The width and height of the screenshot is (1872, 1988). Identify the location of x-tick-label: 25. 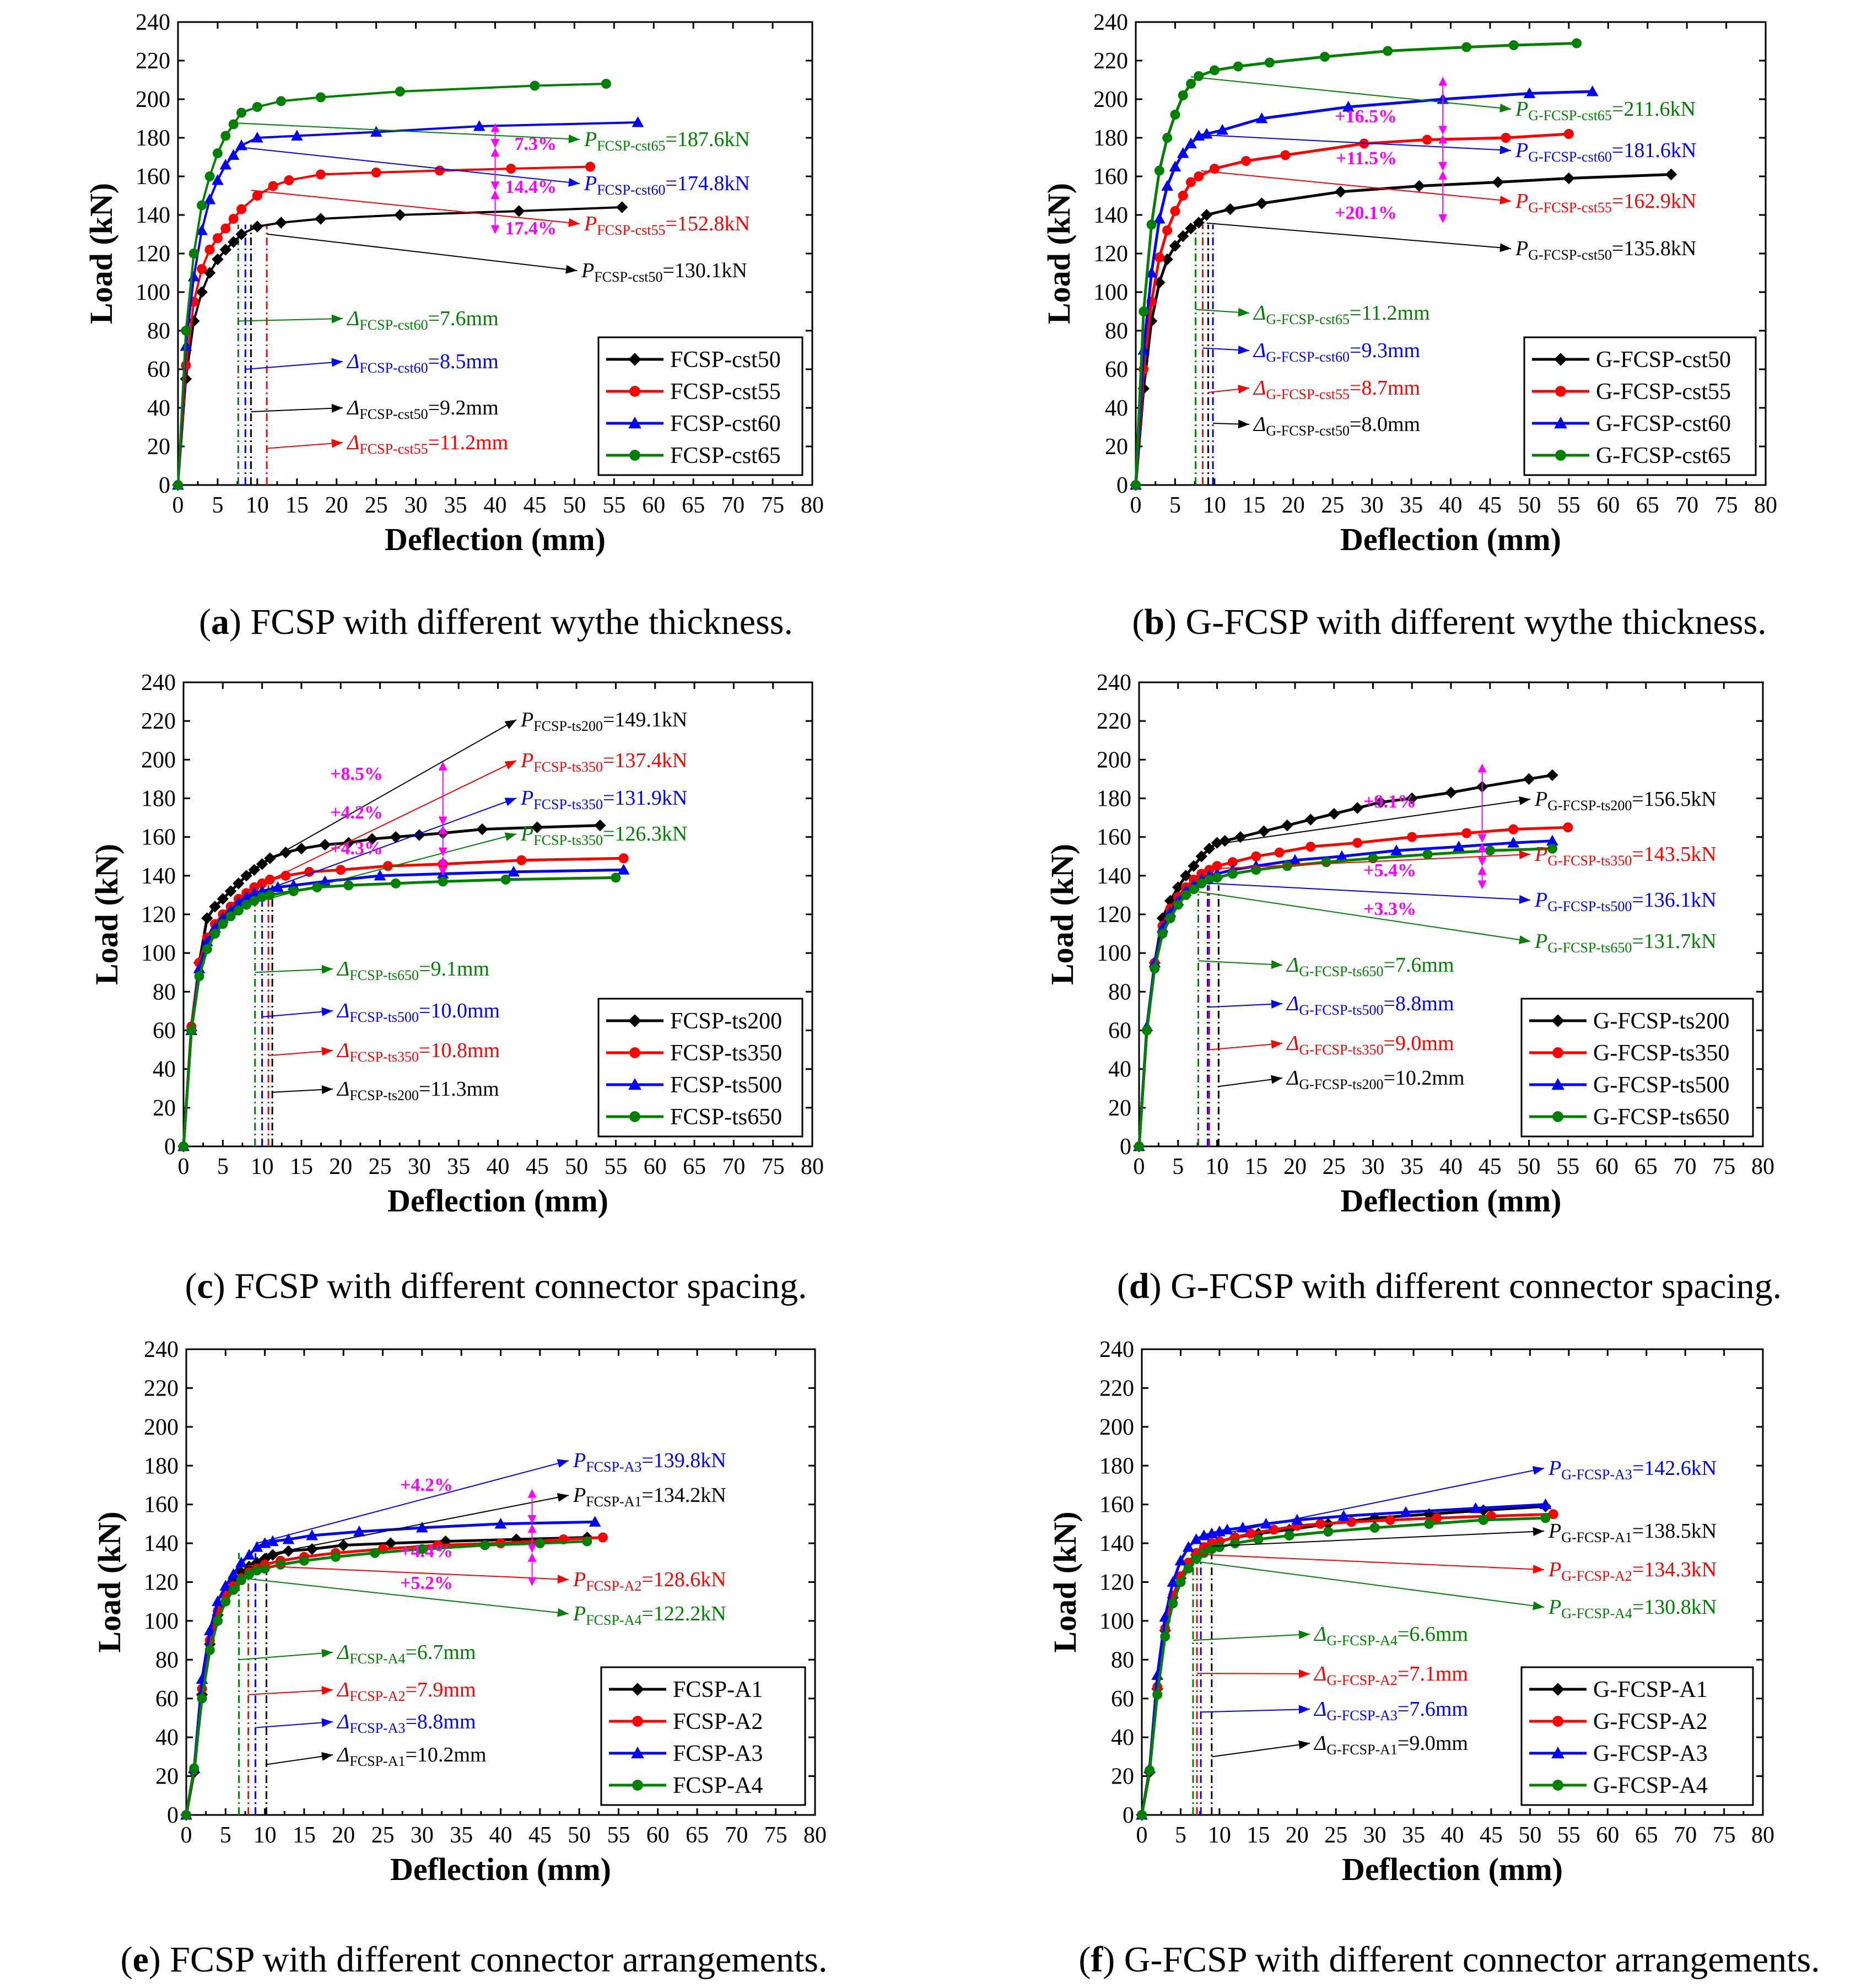
(376, 505).